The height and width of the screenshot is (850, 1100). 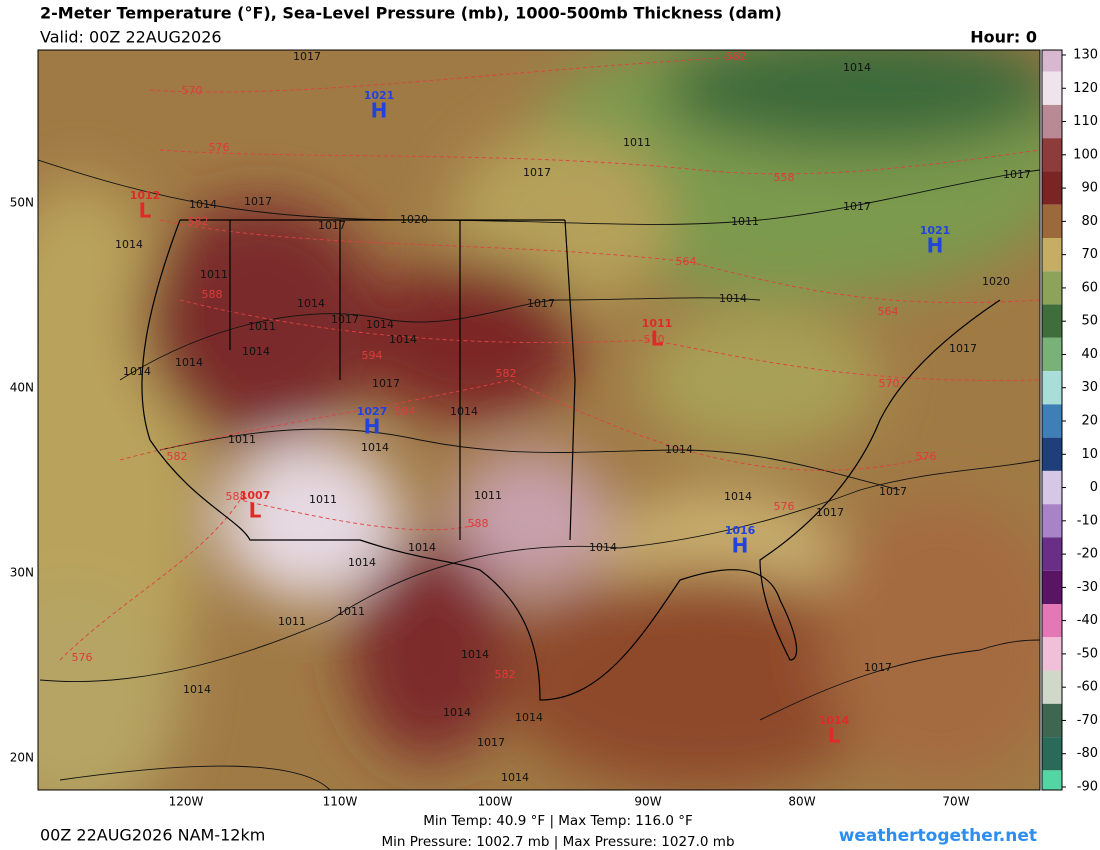 I want to click on valid-time: Valid: 00Z 22AUG2026, so click(x=131, y=37).